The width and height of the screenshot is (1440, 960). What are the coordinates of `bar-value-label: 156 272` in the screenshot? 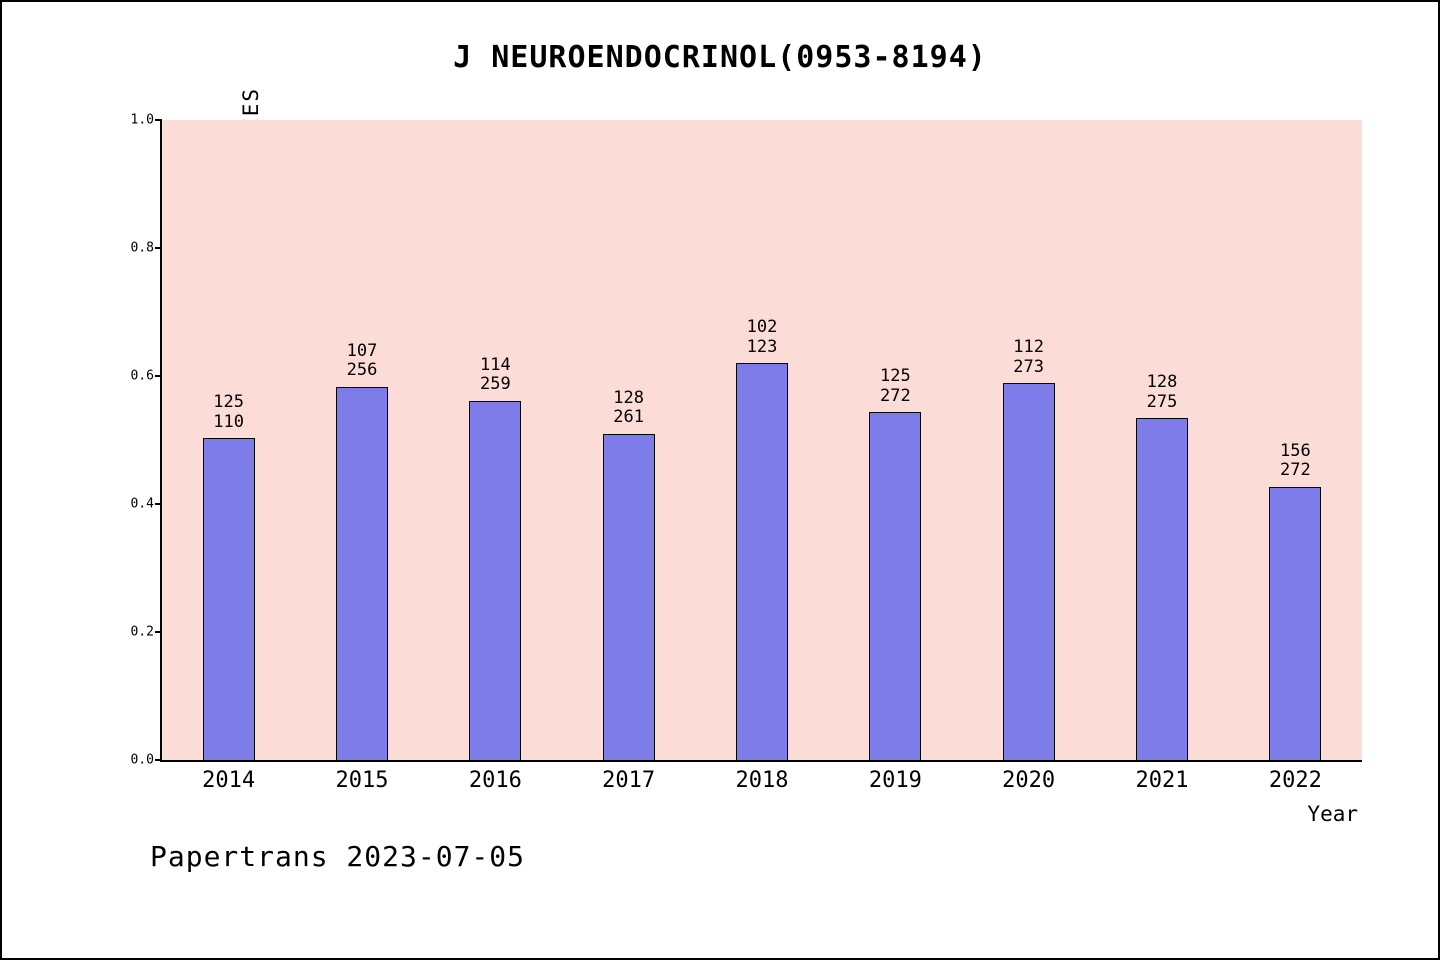 It's located at (1295, 460).